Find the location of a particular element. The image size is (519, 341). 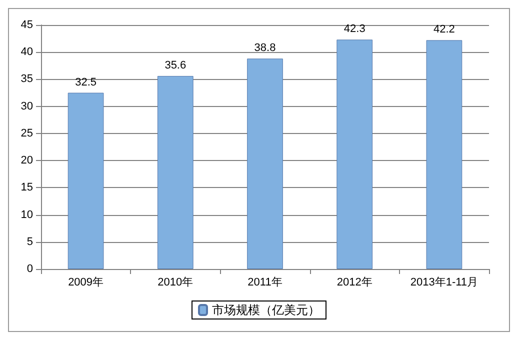

x-tick-label: 2009年 is located at coordinates (86, 282).